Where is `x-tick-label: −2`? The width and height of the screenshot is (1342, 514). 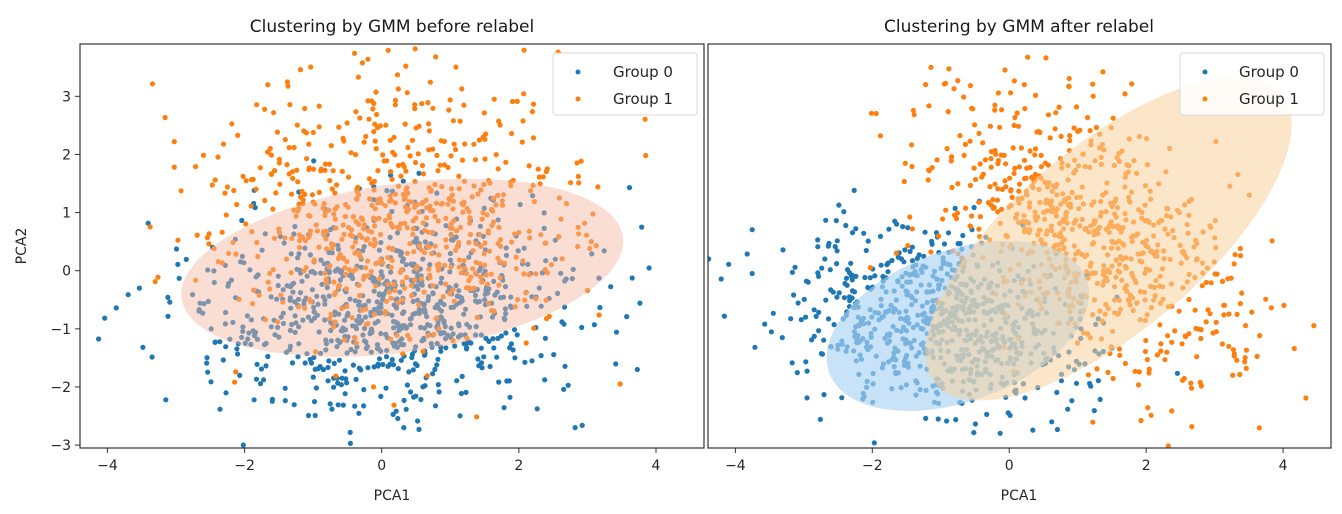 x-tick-label: −2 is located at coordinates (872, 466).